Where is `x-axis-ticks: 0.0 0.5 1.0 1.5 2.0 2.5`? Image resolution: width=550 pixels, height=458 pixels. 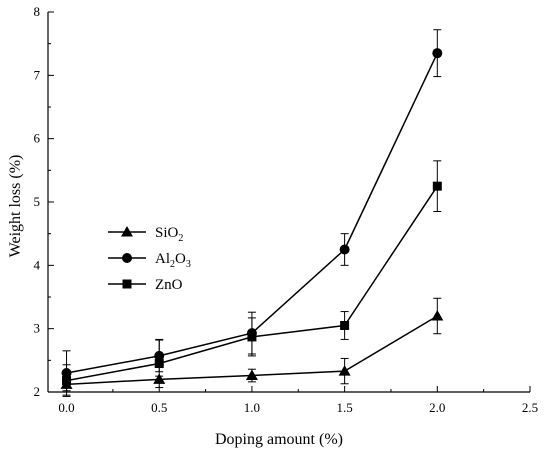 x-axis-ticks: 0.0 0.5 1.0 1.5 2.0 2.5 is located at coordinates (298, 400).